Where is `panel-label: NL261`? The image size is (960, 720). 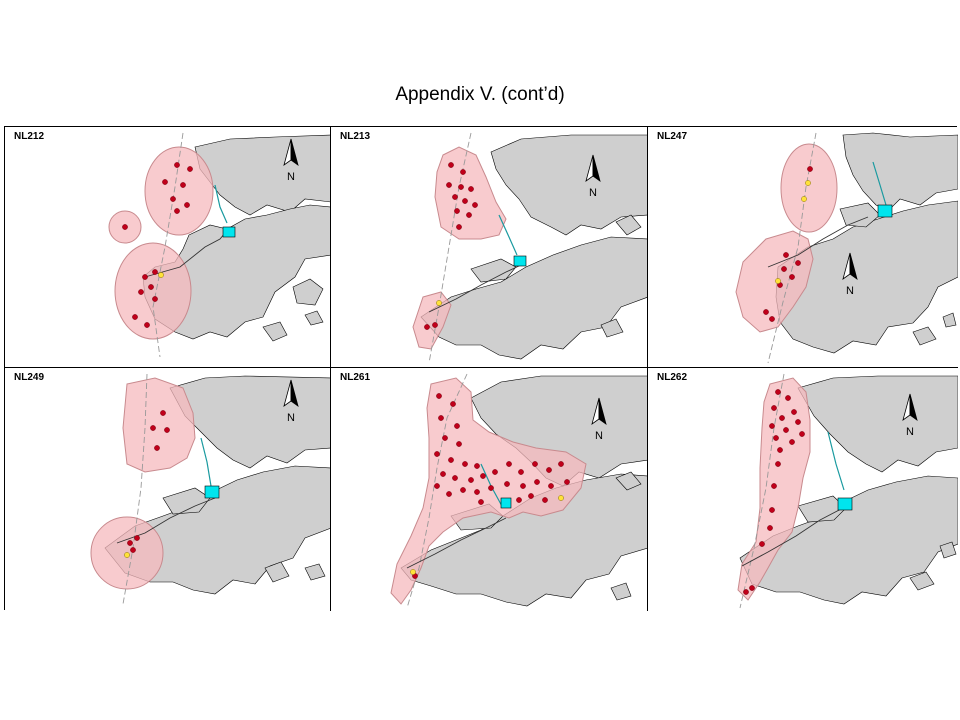 panel-label: NL261 is located at coordinates (355, 377).